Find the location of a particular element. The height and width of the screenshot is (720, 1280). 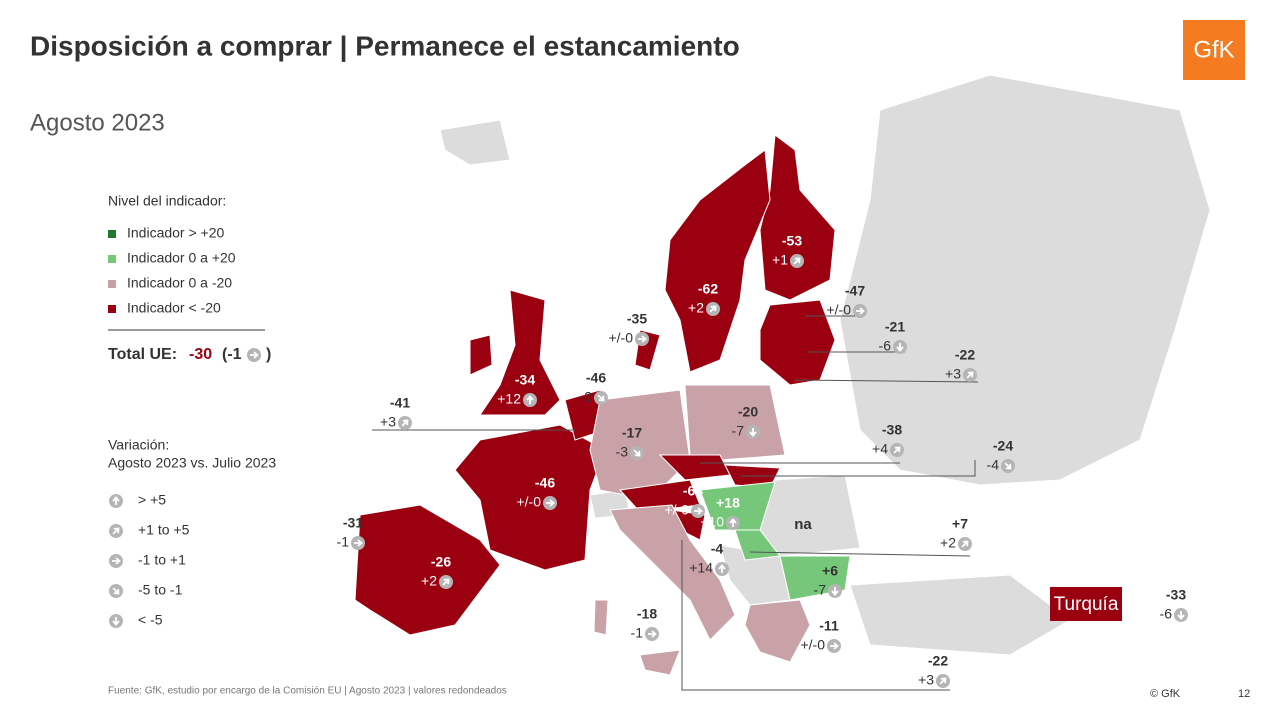

legend-label: Indicador < -20 is located at coordinates (174, 308).